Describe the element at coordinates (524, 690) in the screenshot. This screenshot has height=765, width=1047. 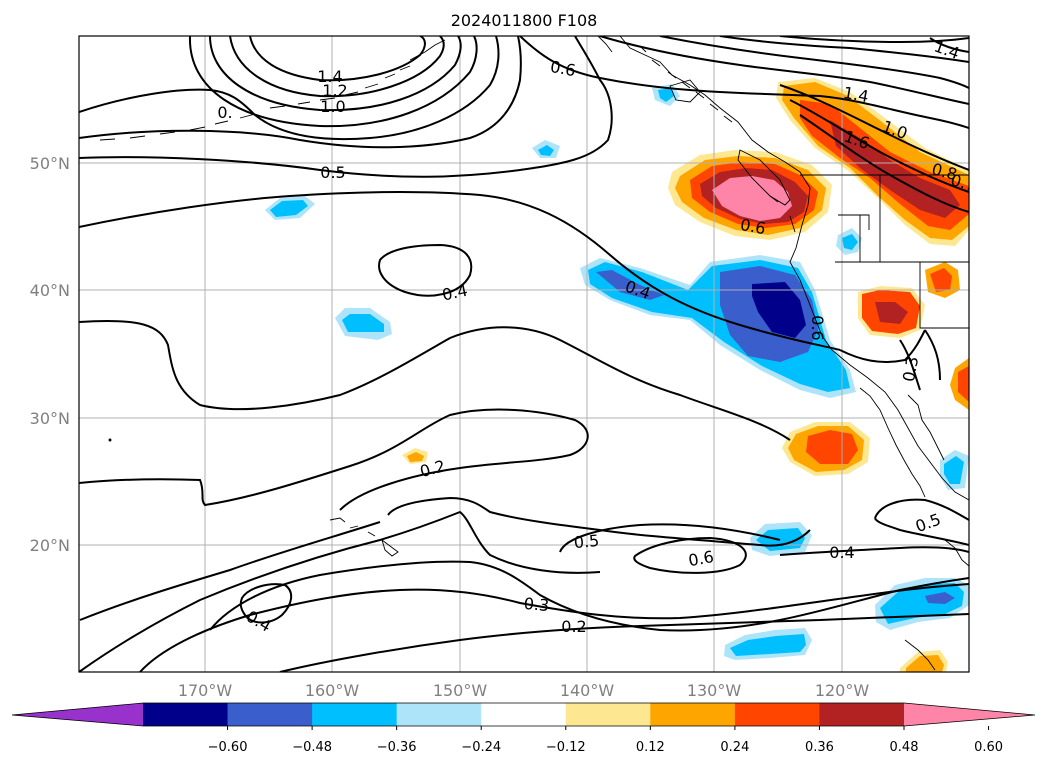
I see `longitude-labels: 170°W 160°W 150°W 140°W 130°W 120°W` at that location.